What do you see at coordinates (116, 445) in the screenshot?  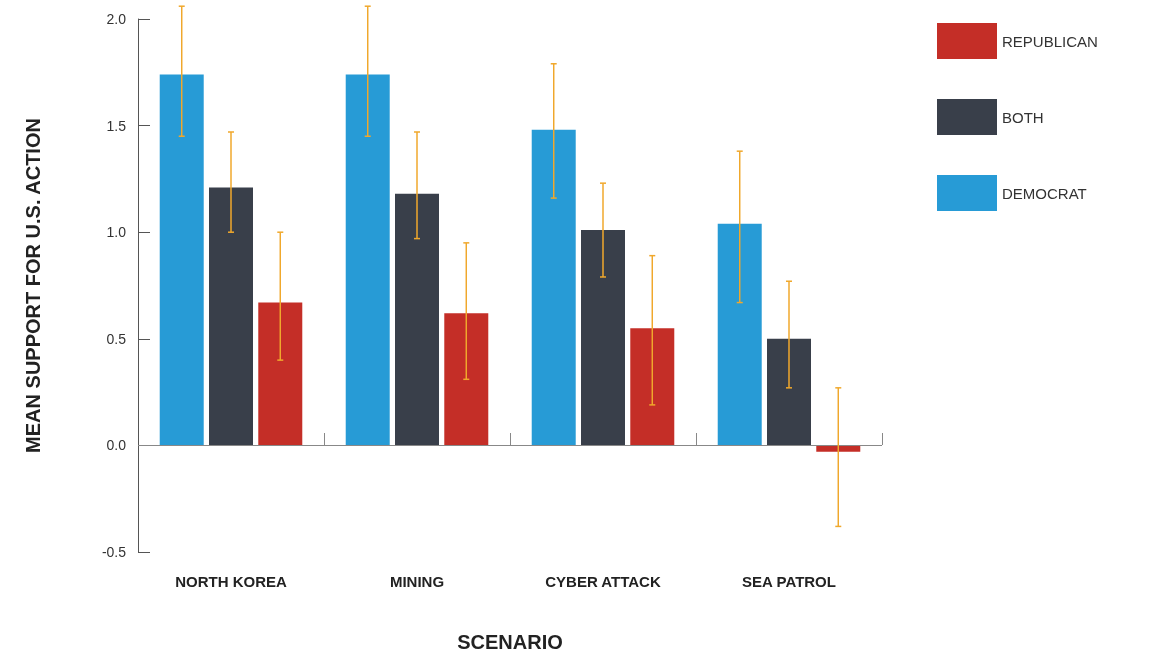 I see `y-tick-label: 0.0` at bounding box center [116, 445].